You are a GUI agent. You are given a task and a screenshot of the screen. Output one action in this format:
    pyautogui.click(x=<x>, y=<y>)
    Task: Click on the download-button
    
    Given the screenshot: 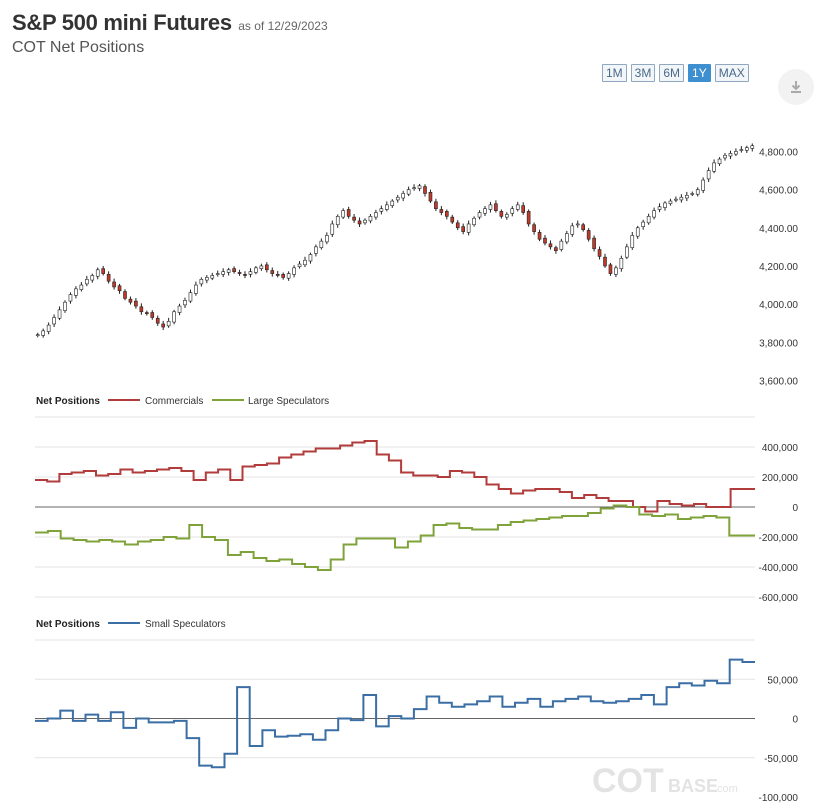 What is the action you would take?
    pyautogui.click(x=796, y=87)
    